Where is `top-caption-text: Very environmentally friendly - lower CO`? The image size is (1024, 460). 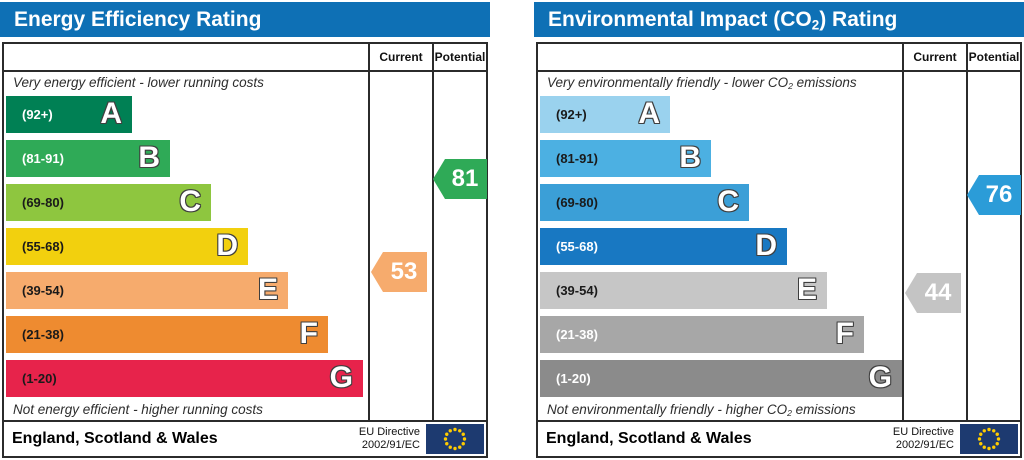 top-caption-text: Very environmentally friendly - lower CO is located at coordinates (668, 82).